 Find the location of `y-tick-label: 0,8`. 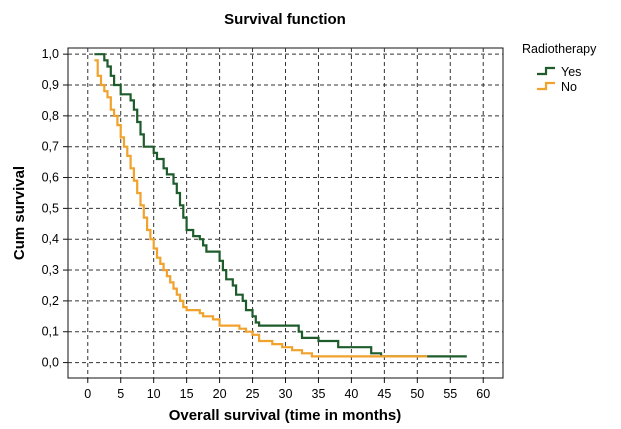

y-tick-label: 0,8 is located at coordinates (50, 116).